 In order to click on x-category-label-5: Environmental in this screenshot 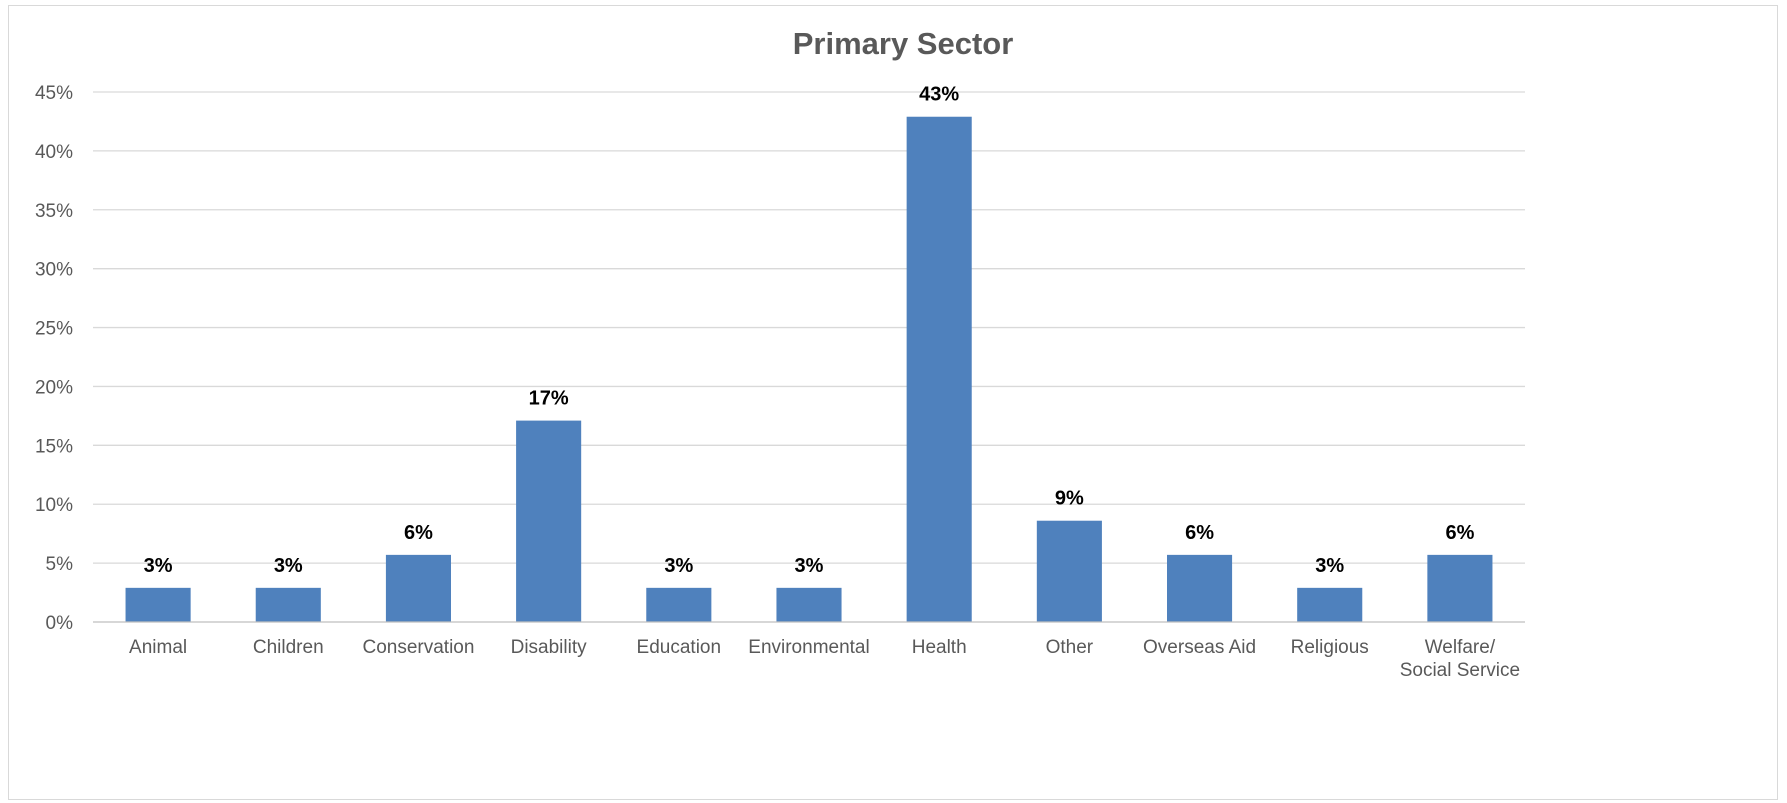, I will do `click(808, 647)`.